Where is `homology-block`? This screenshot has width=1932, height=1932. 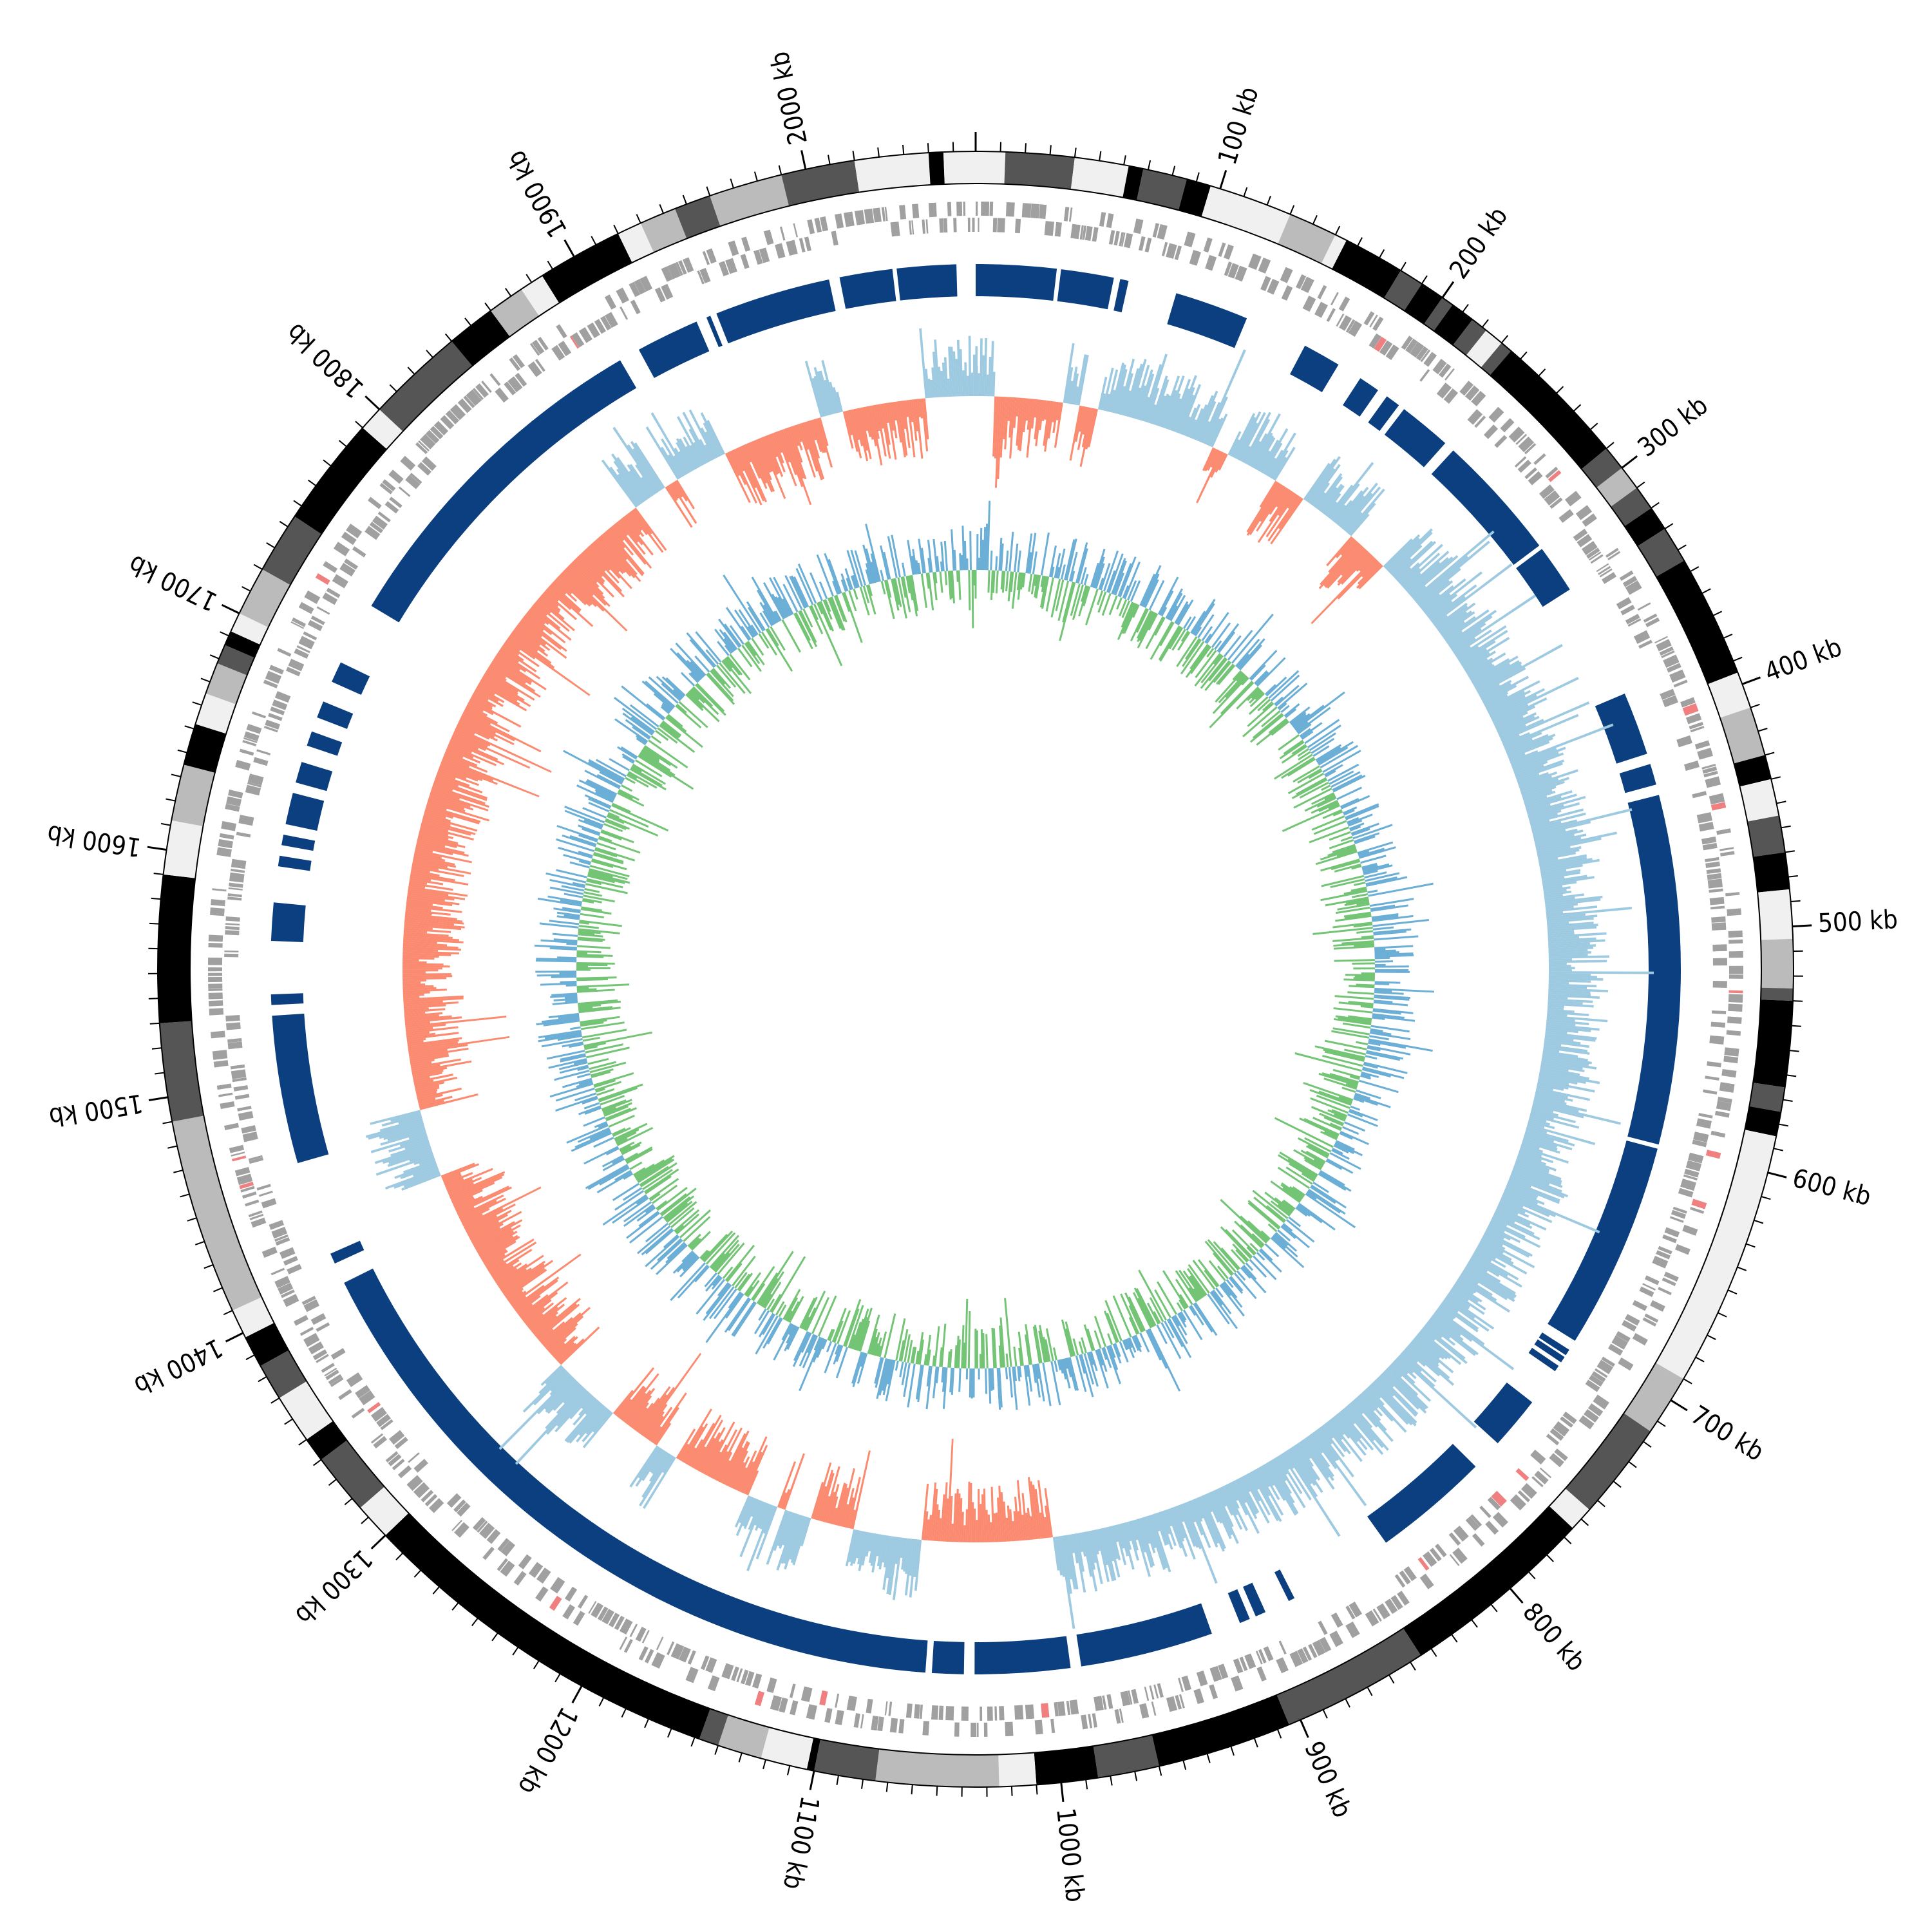 homology-block is located at coordinates (305, 812).